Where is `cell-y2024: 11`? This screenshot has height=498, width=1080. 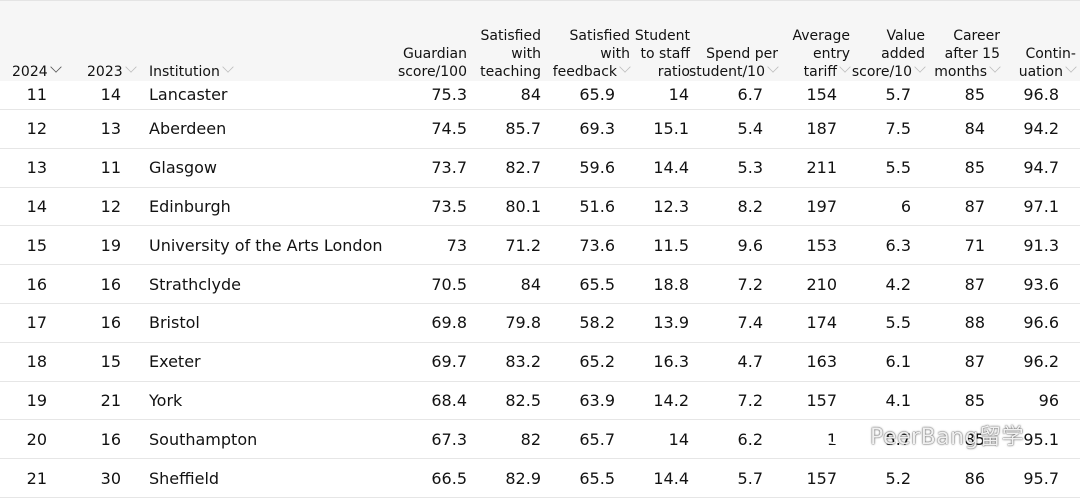
cell-y2024: 11 is located at coordinates (36, 94).